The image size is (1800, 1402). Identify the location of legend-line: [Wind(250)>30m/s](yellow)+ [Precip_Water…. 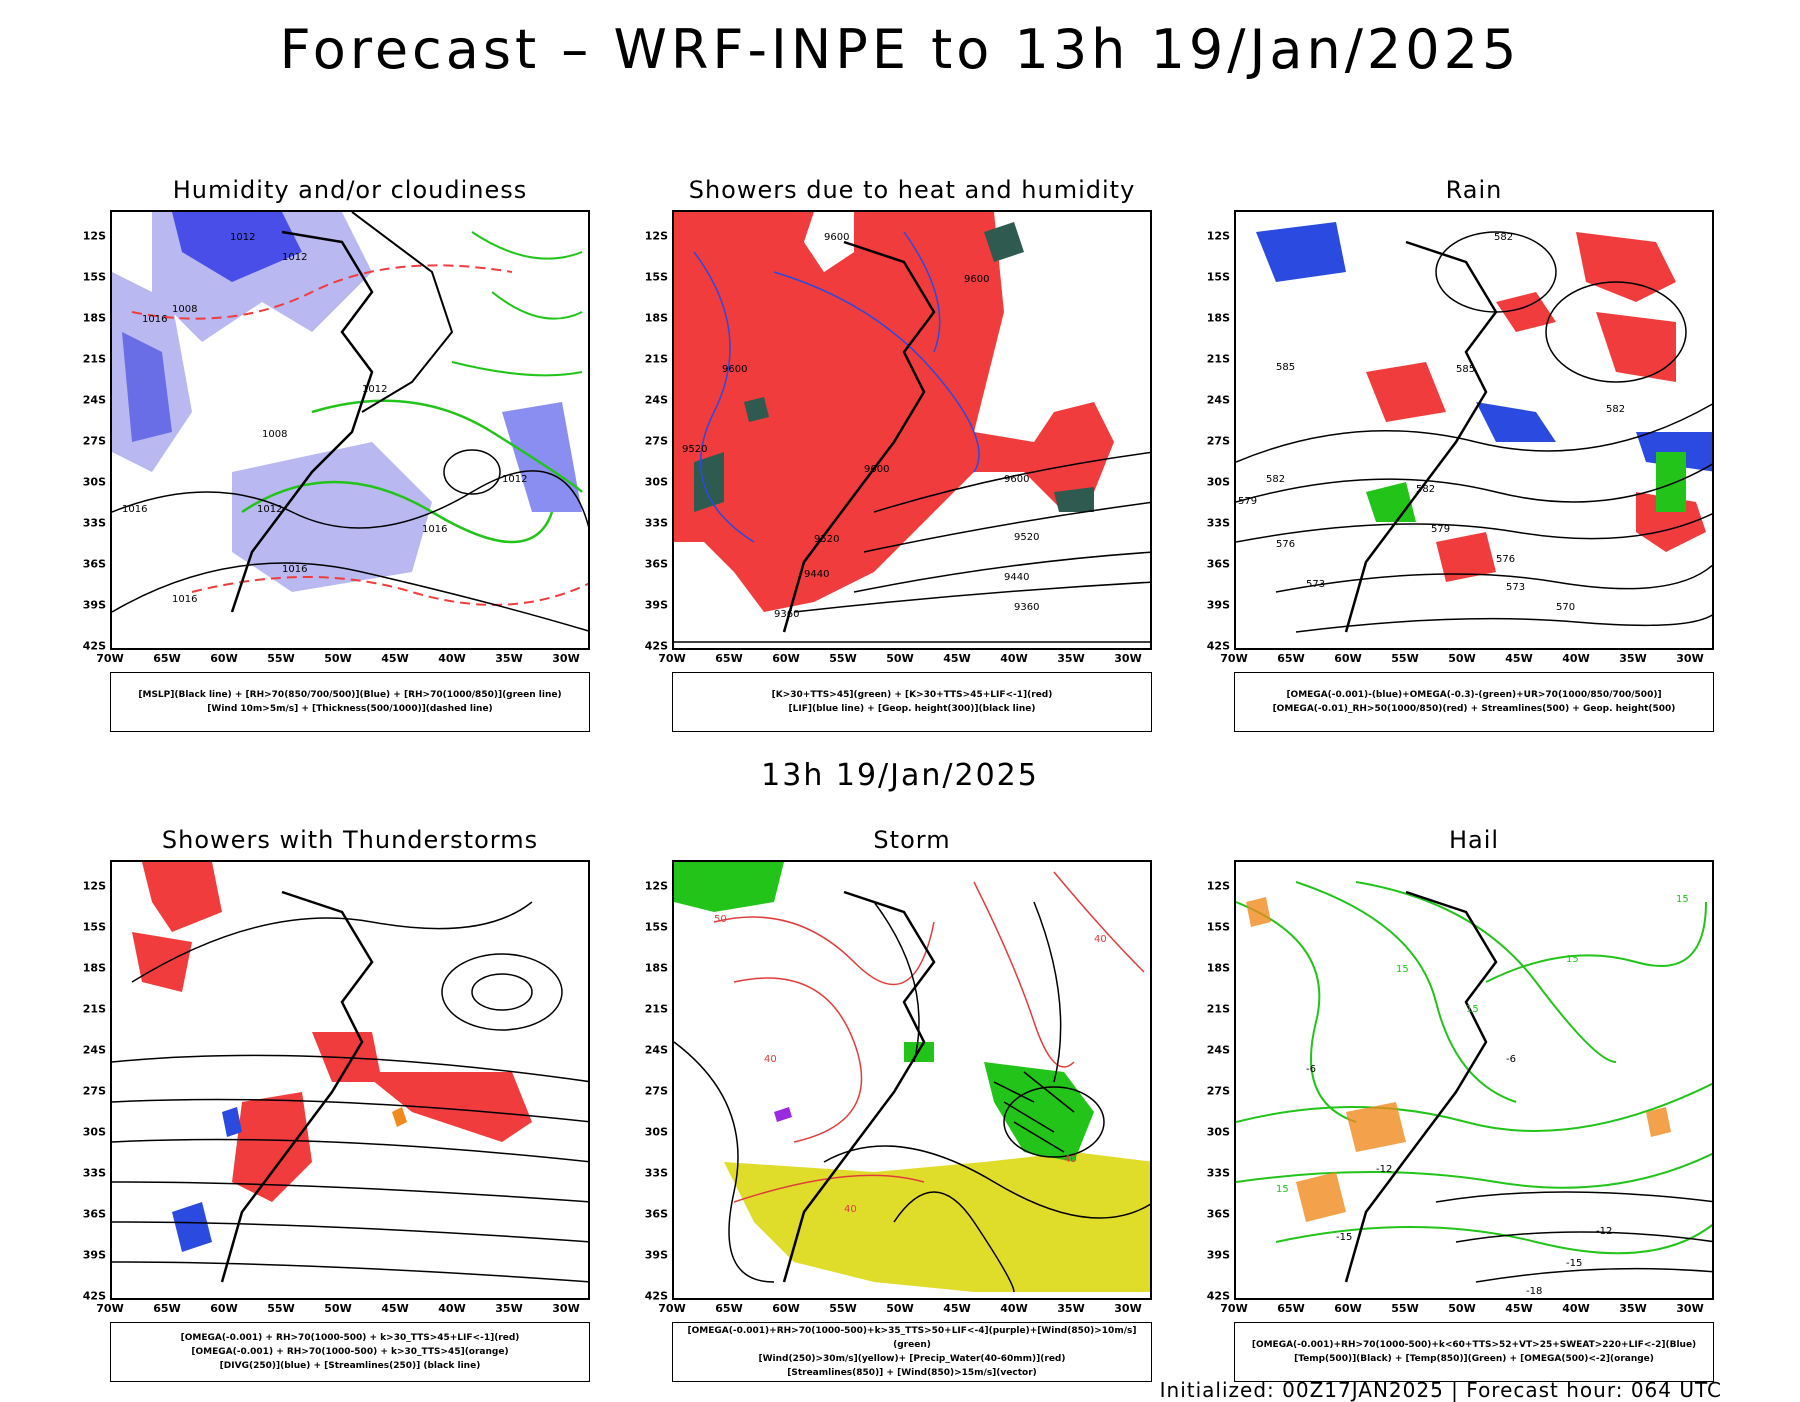
(912, 1359).